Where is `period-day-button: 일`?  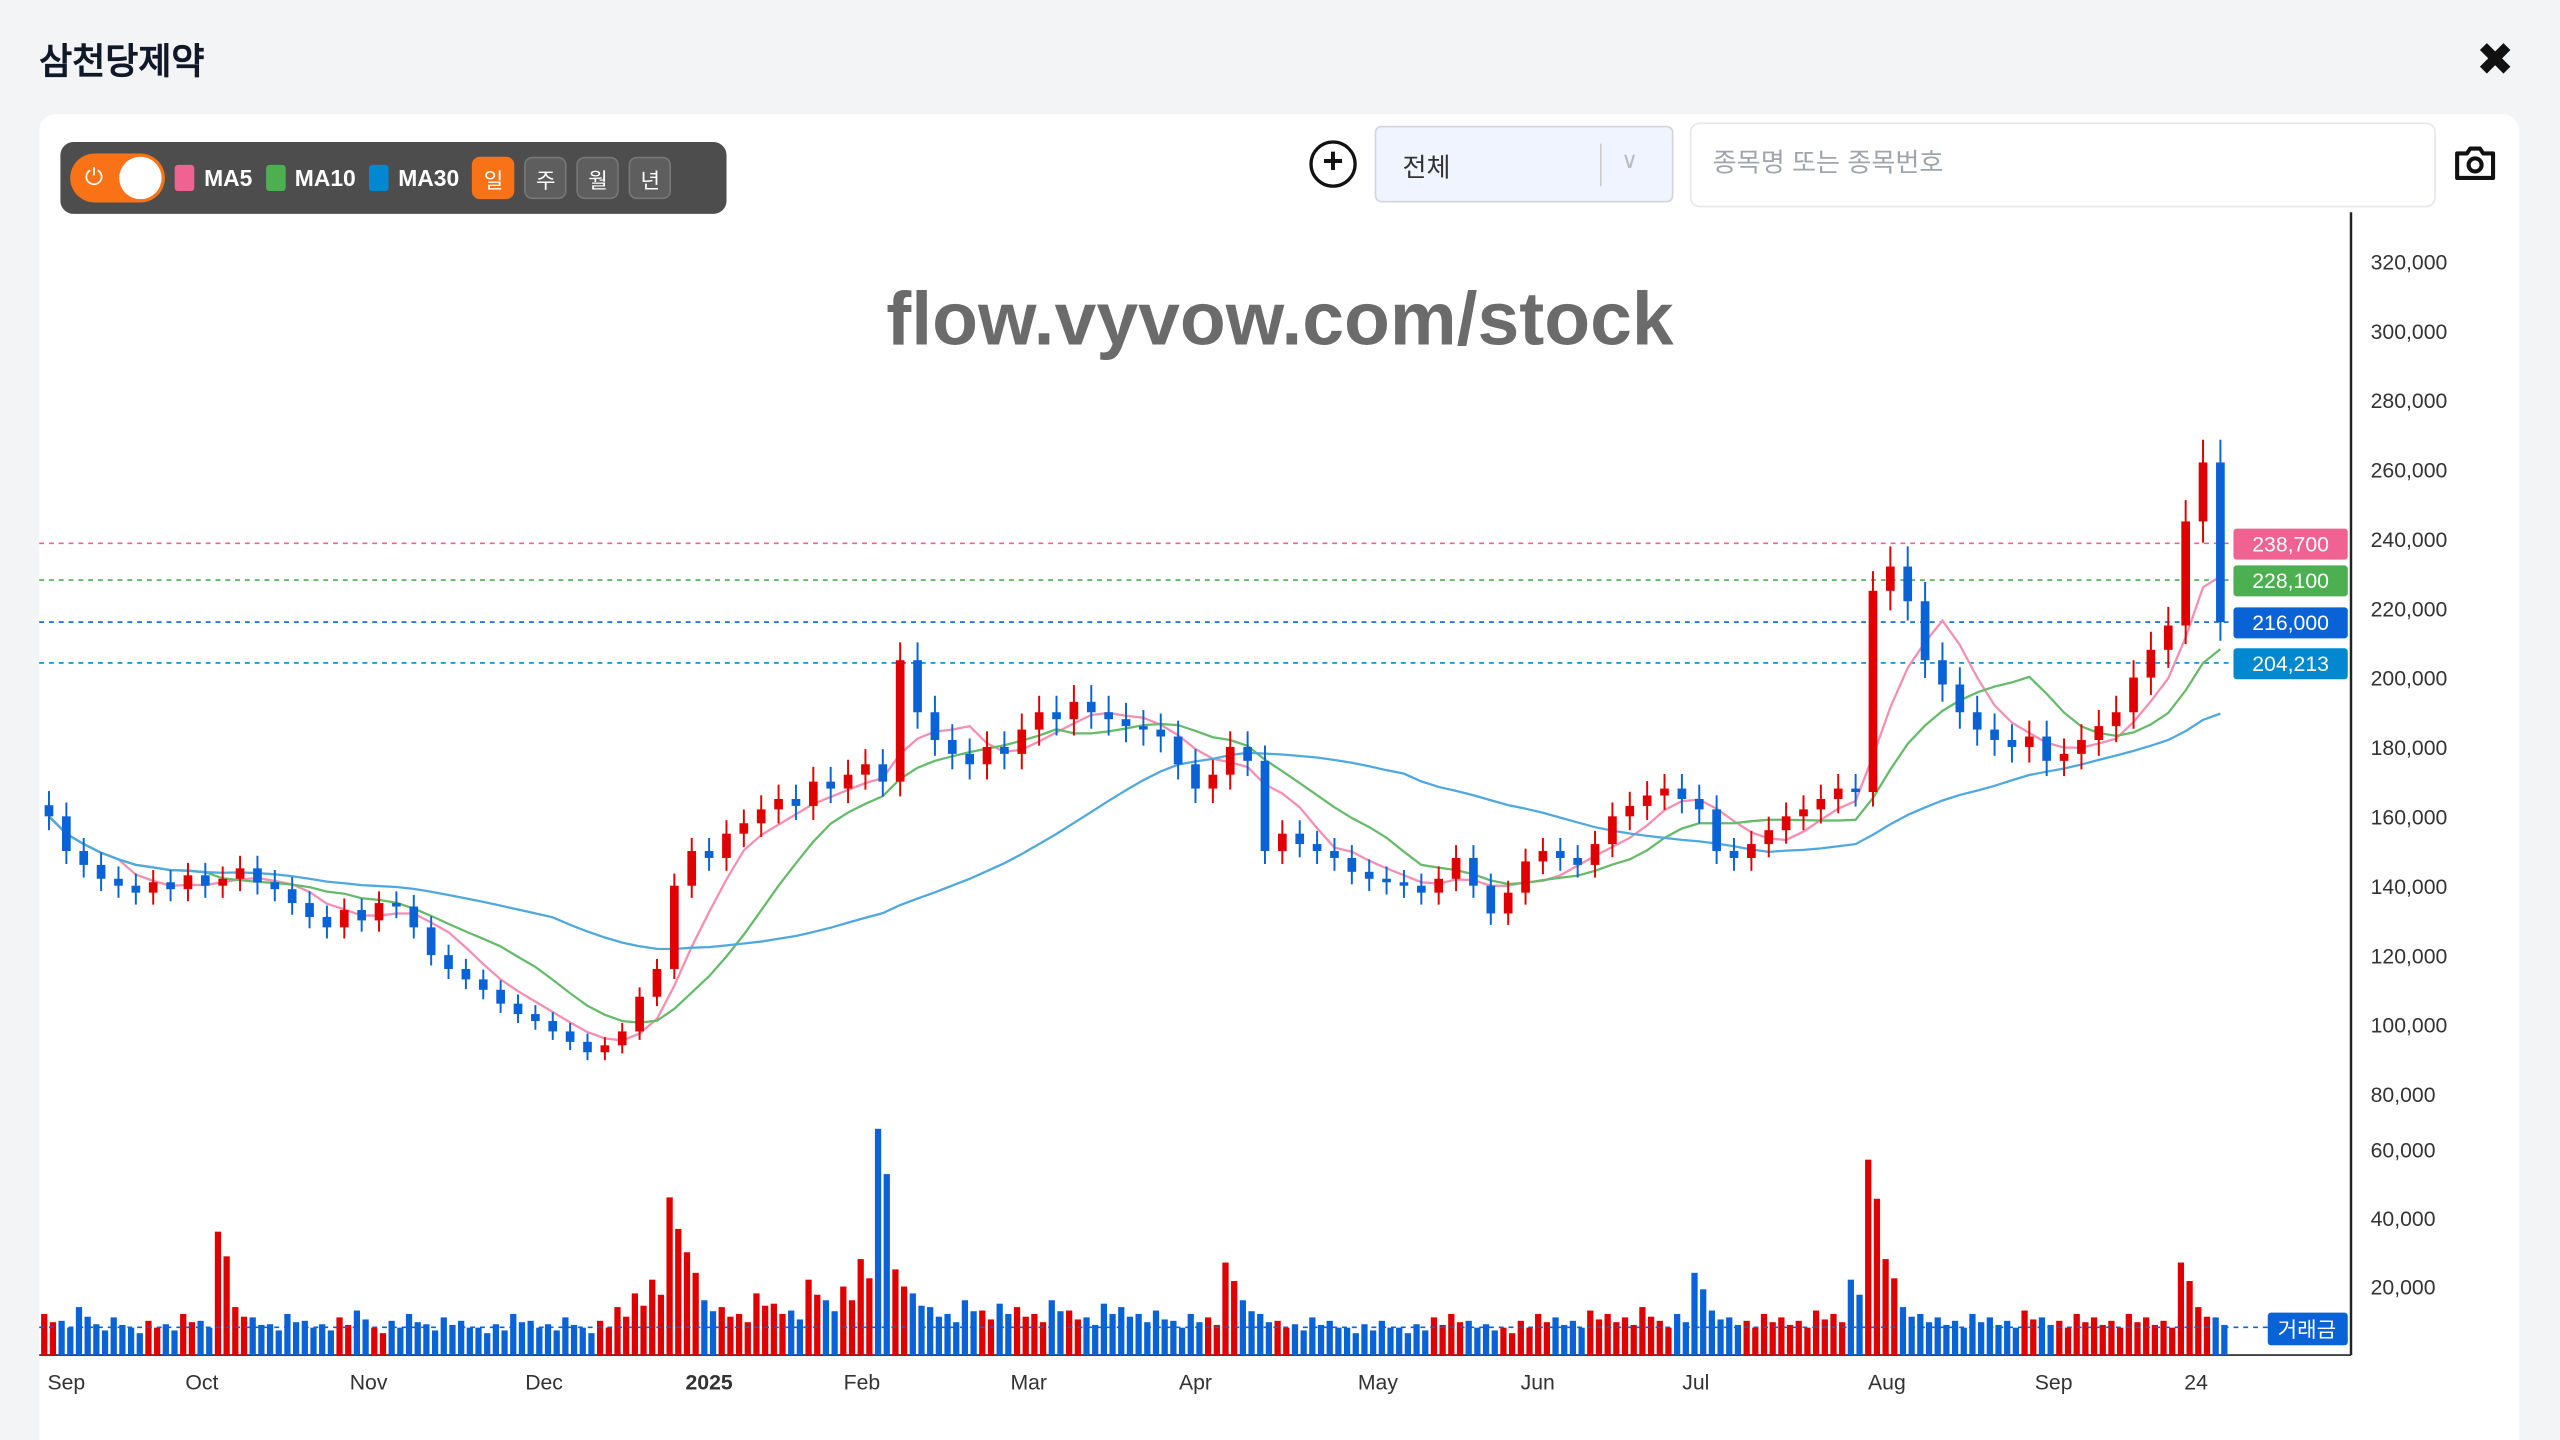 period-day-button: 일 is located at coordinates (493, 178).